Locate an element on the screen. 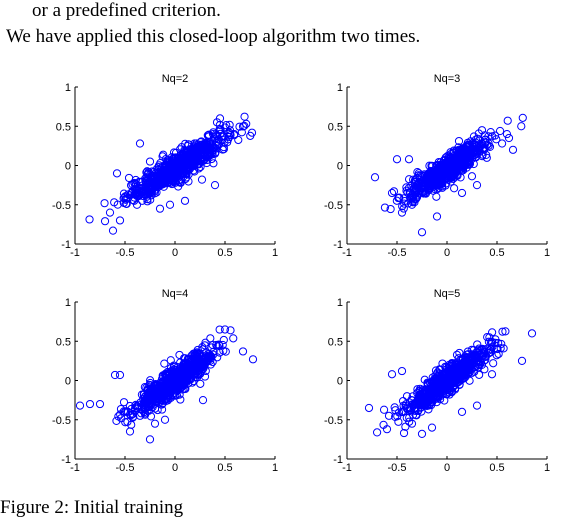  scatter-plot-nq4: Nq=4 1 0.5 0 -0.5 -1-1 -0.5 0 0.5 1 is located at coordinates (165, 381).